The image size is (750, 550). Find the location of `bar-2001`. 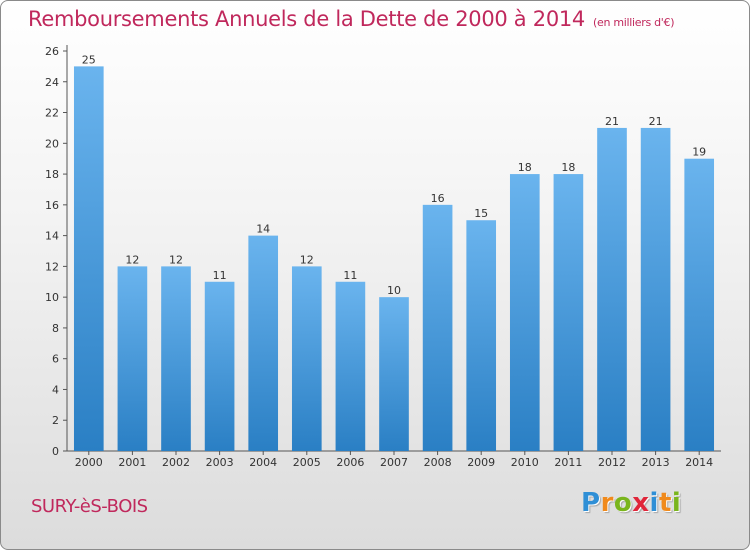

bar-2001 is located at coordinates (132, 358).